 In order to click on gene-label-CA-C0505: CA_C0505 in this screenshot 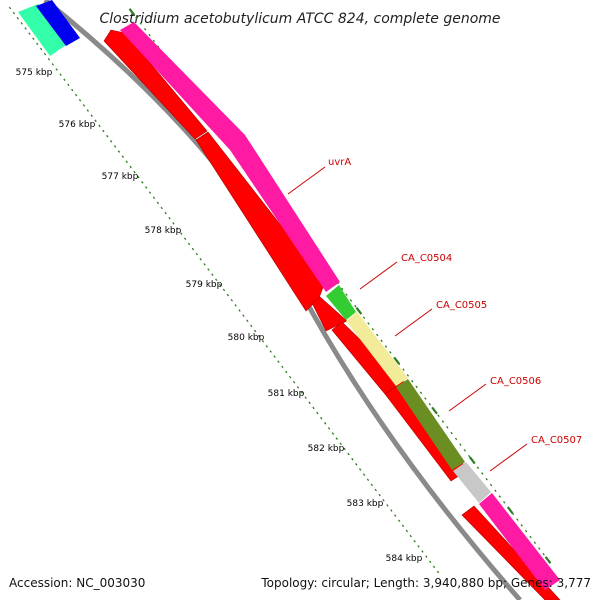, I will do `click(461, 305)`.